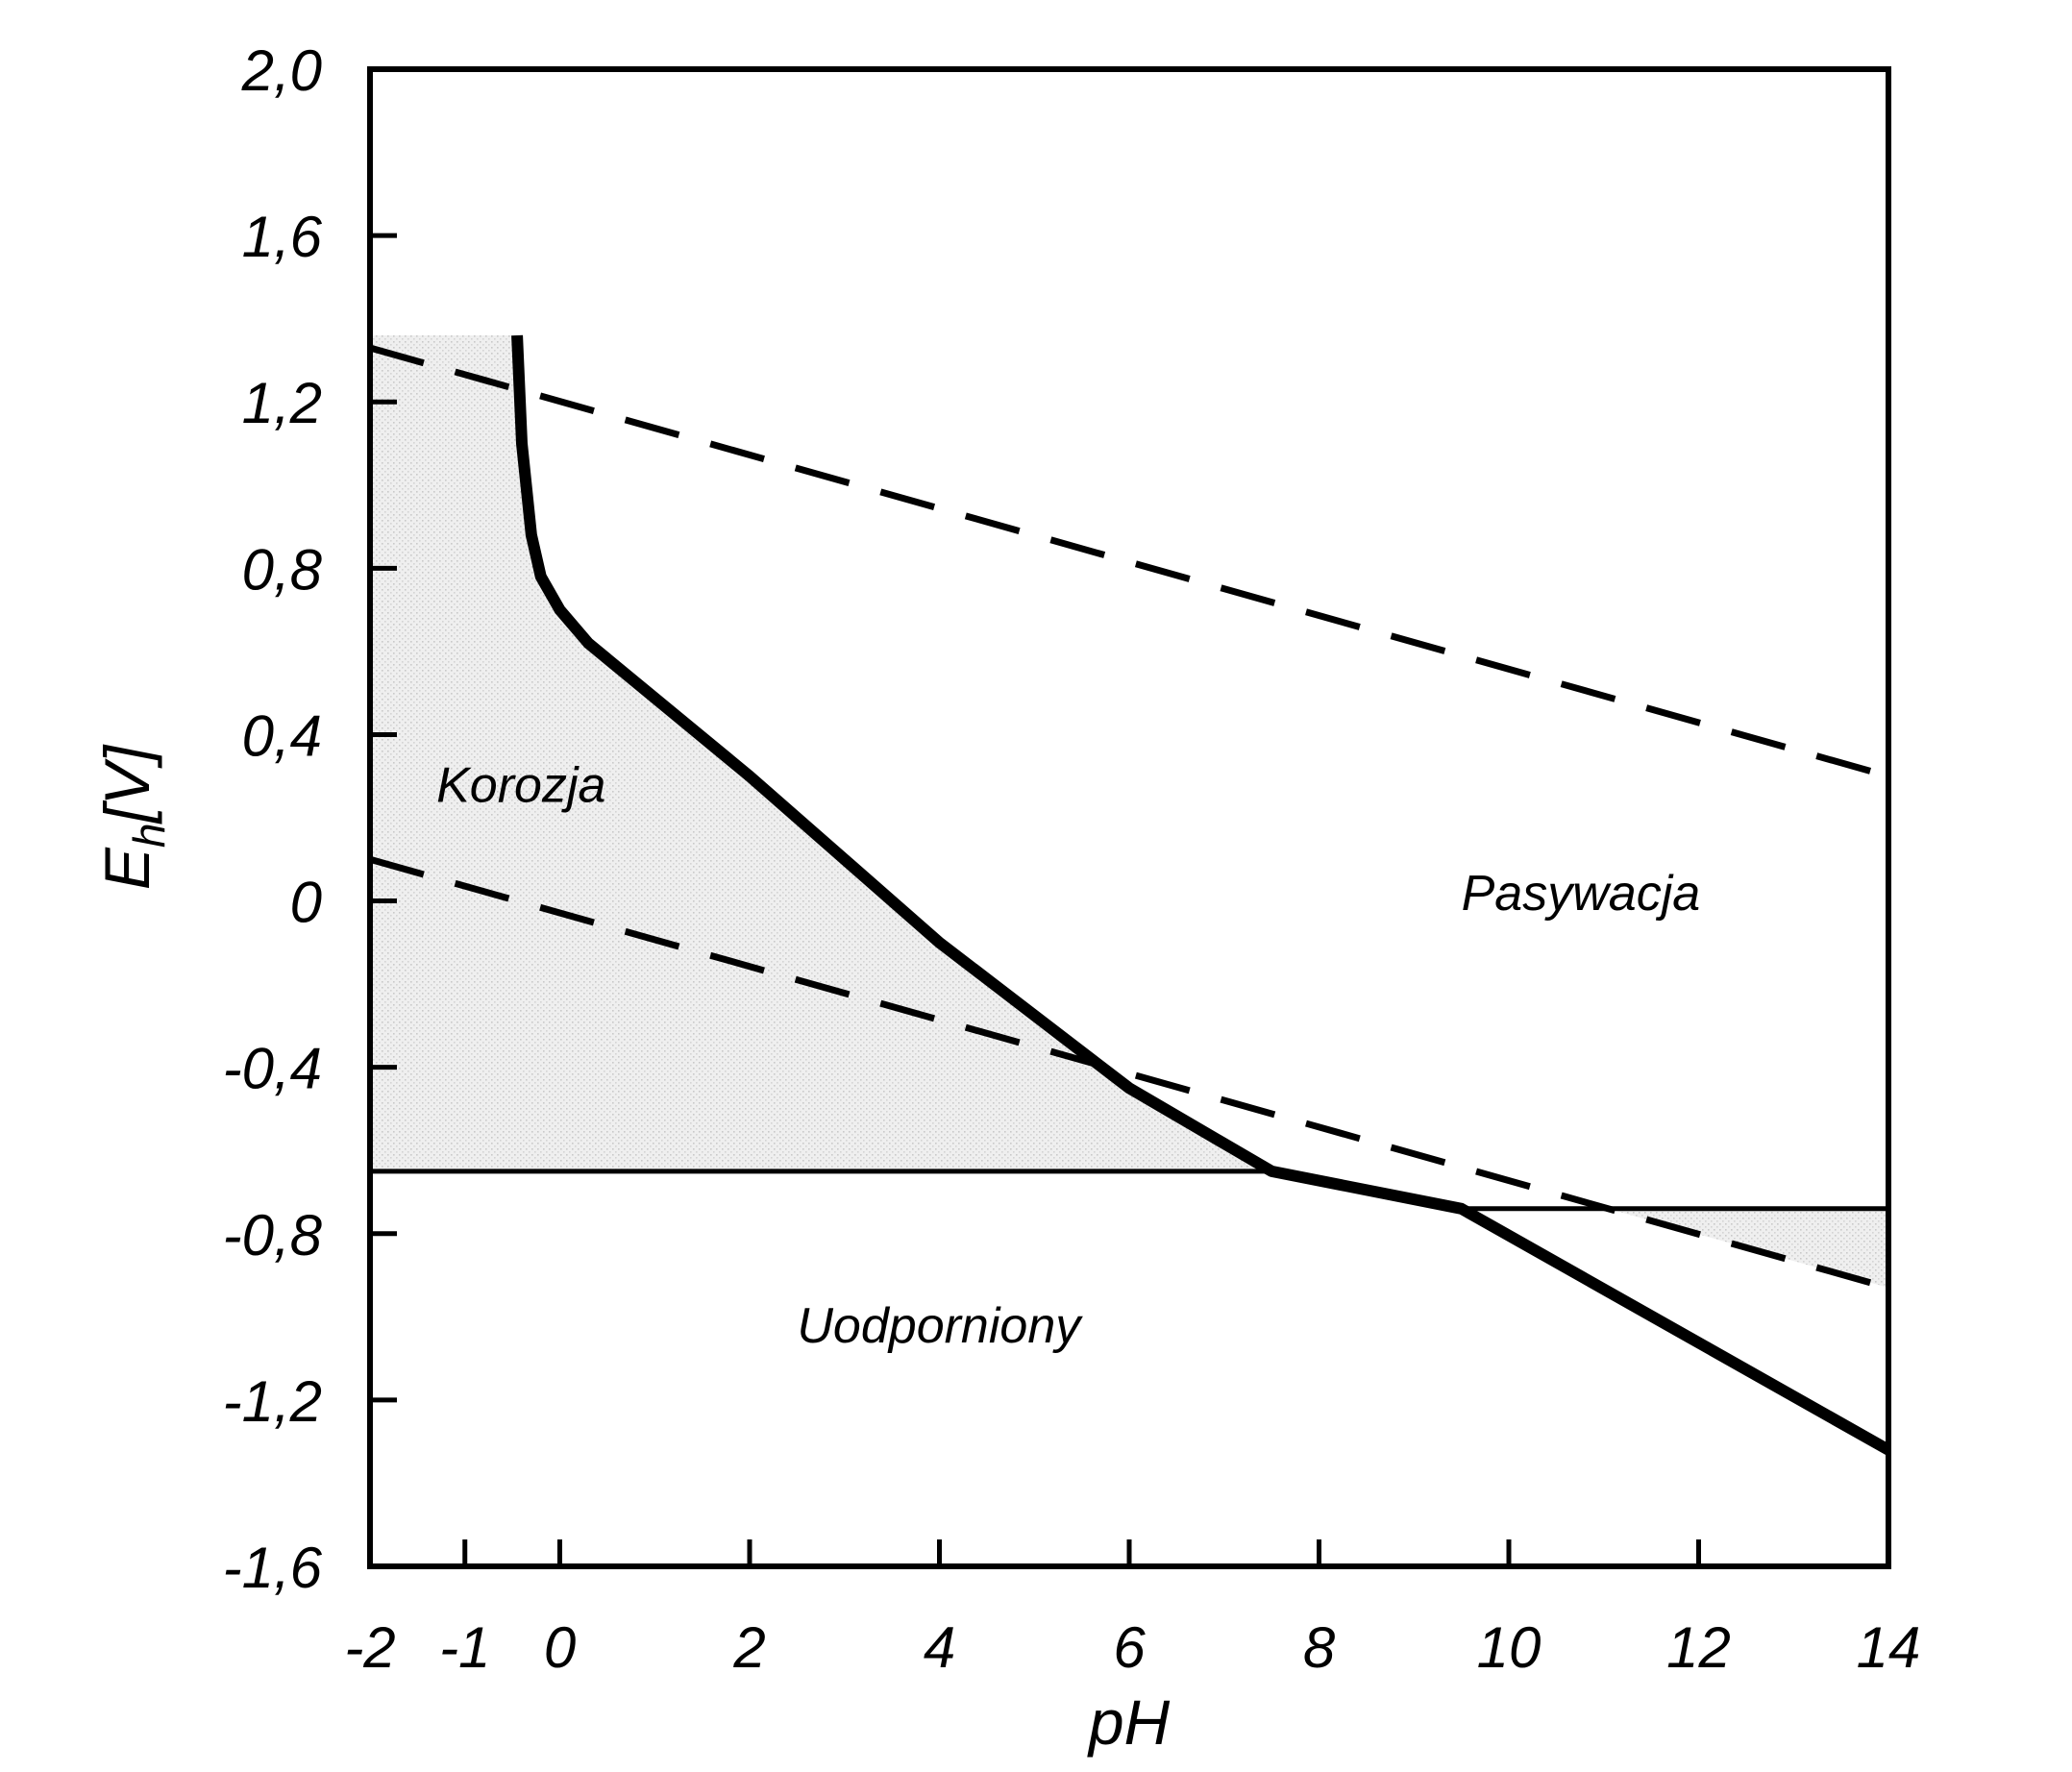 Image resolution: width=2072 pixels, height=1772 pixels. Describe the element at coordinates (560, 1648) in the screenshot. I see `x-tick-label: 0` at that location.